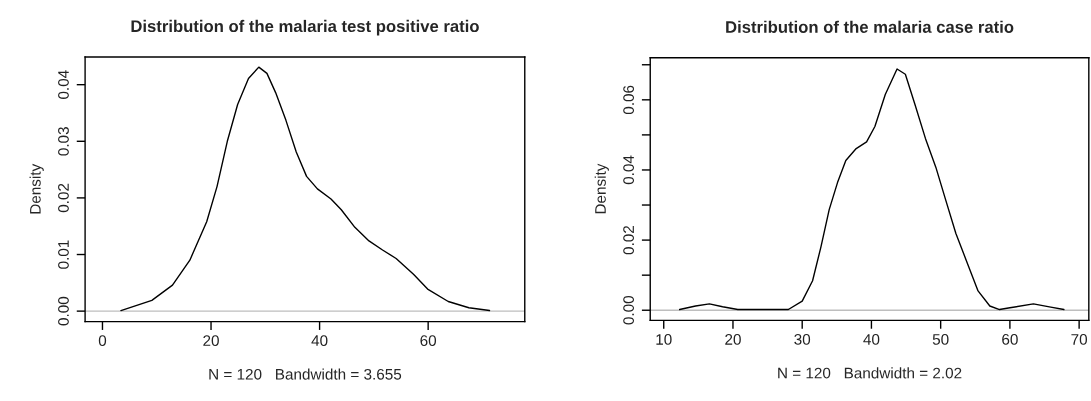 The width and height of the screenshot is (1091, 401). I want to click on y-tick-label: 0.06, so click(629, 100).